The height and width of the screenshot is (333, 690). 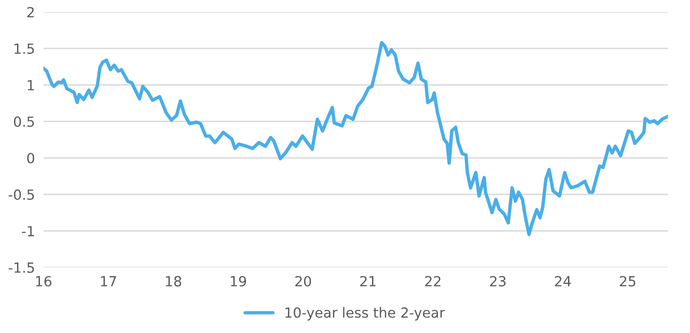 I want to click on x-tick-label: 18, so click(x=174, y=281).